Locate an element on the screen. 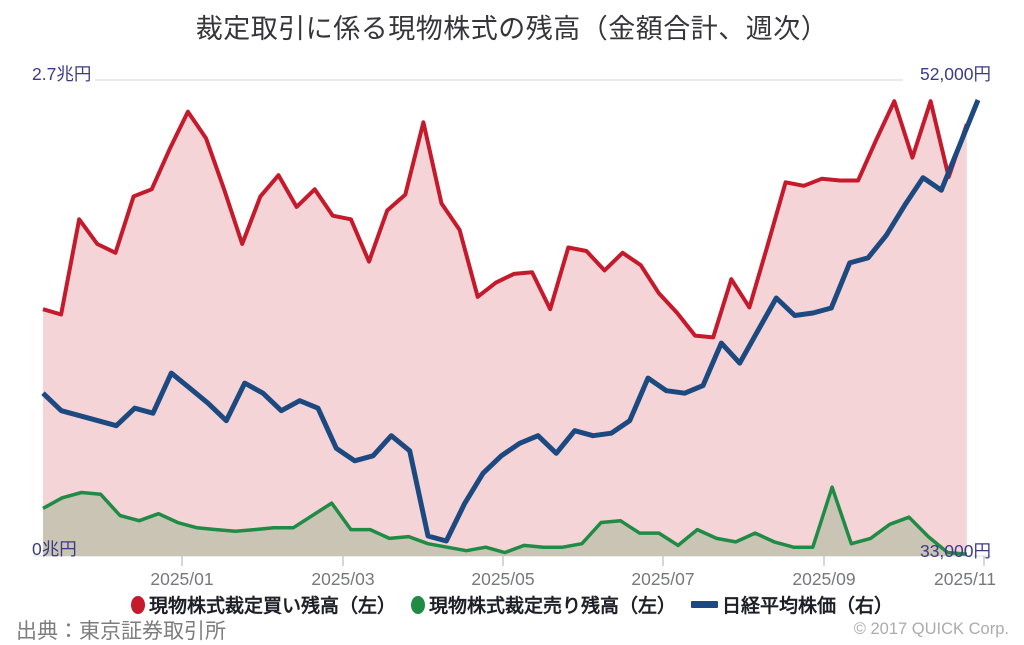 This screenshot has height=645, width=1024. legend-item-nikkei: 日経平均株価（右） is located at coordinates (792, 604).